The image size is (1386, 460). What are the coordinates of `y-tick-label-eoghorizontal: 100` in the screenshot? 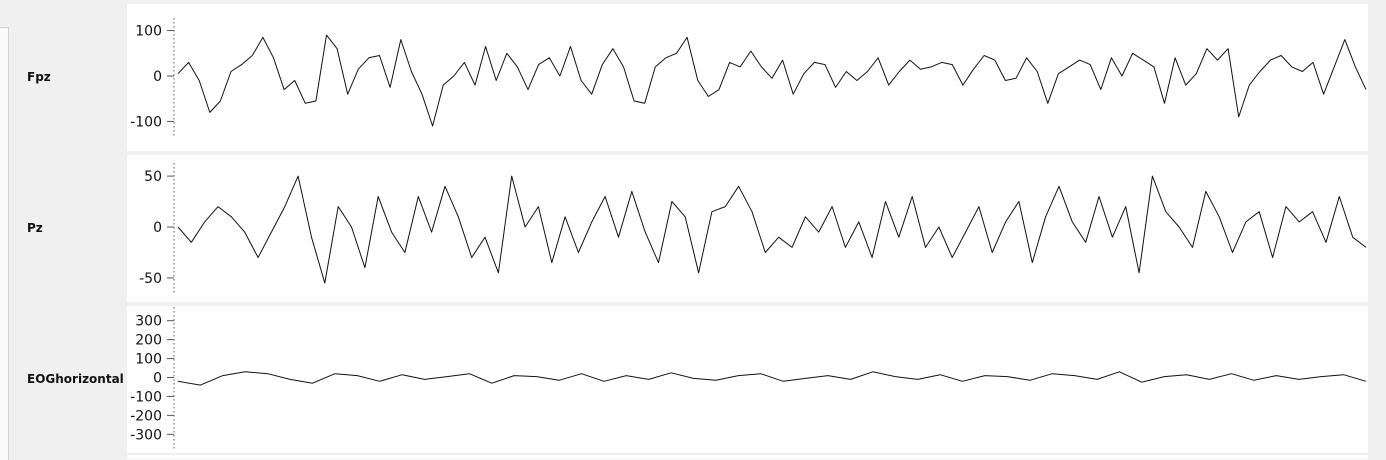 It's located at (148, 360).